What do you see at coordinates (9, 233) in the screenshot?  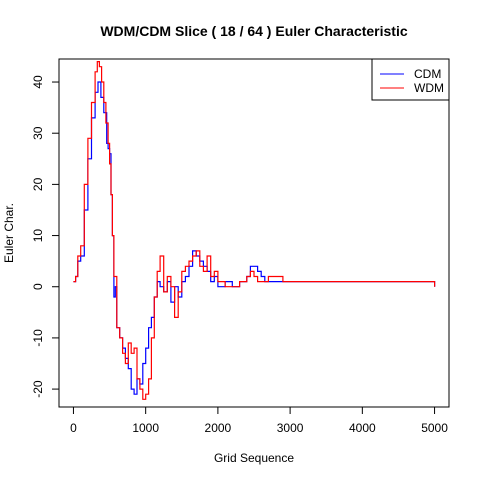 I see `y-axis-label: Euler Char.` at bounding box center [9, 233].